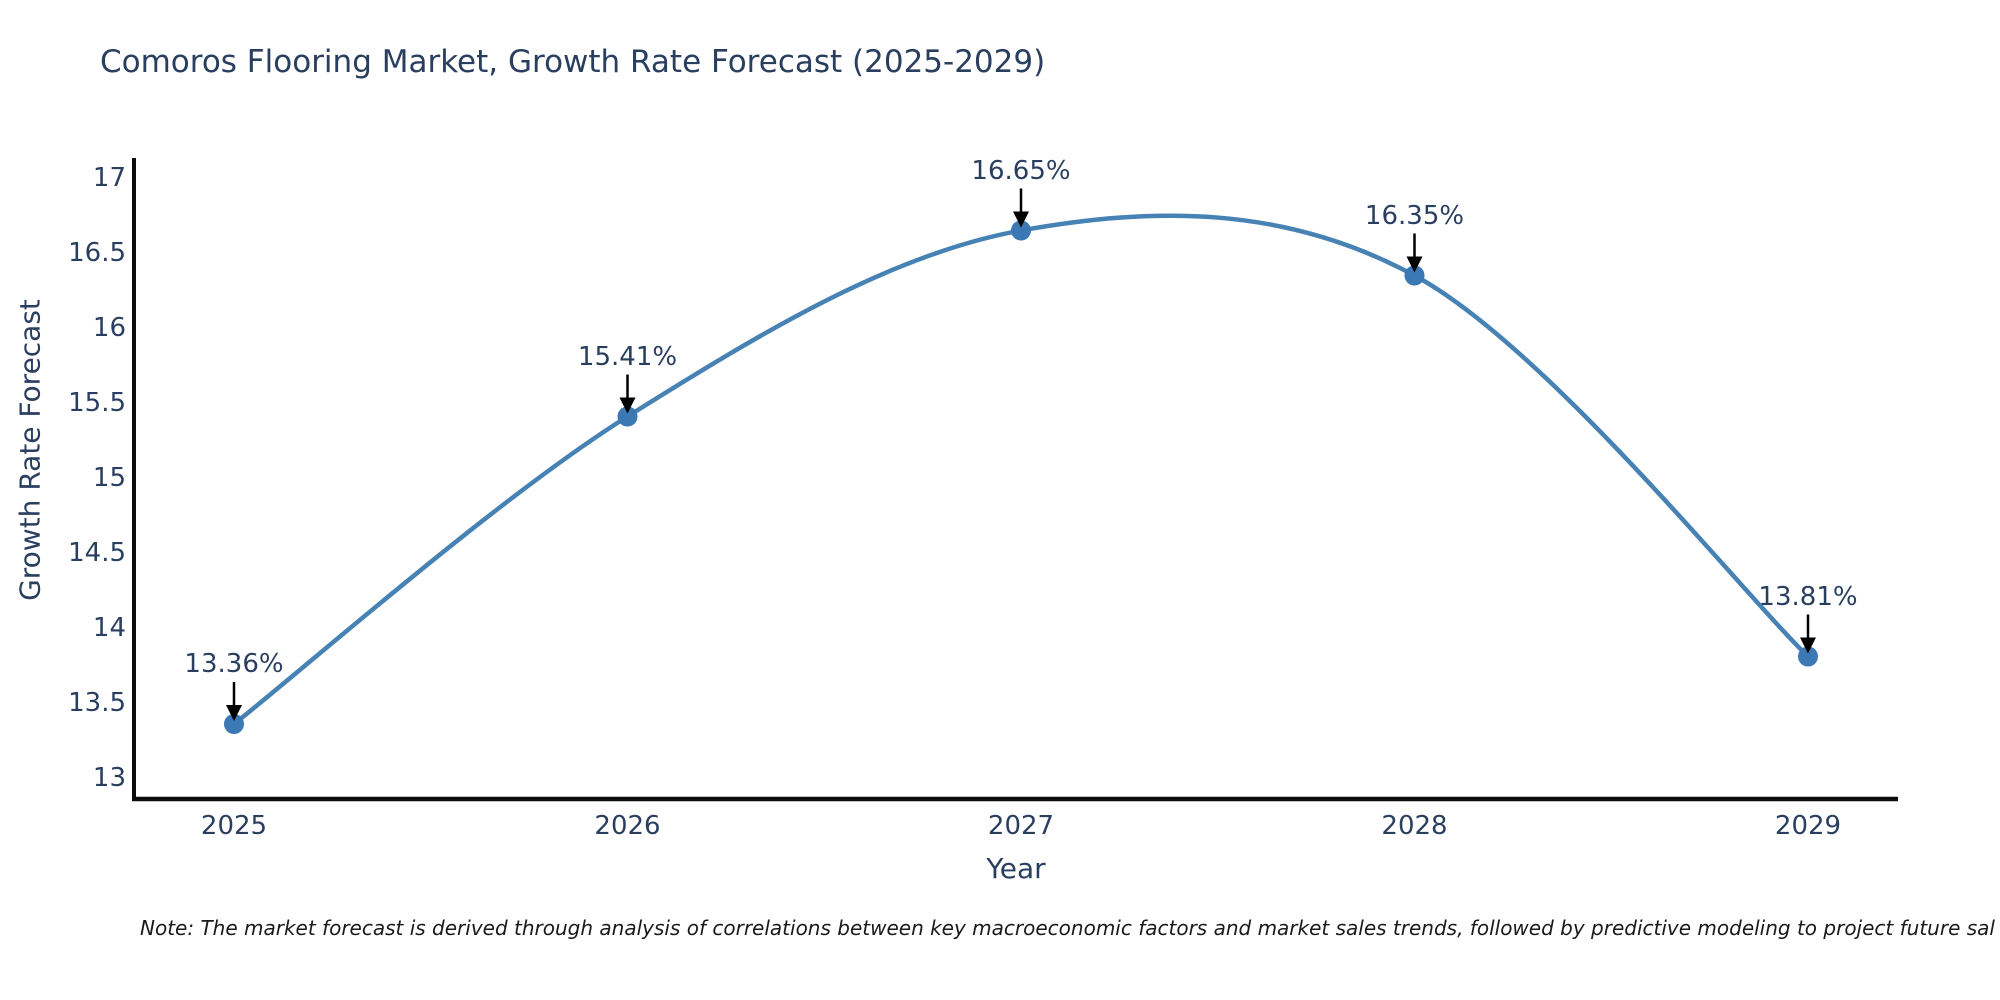  I want to click on y-axis-title: Growth Rate Forecast, so click(30, 450).